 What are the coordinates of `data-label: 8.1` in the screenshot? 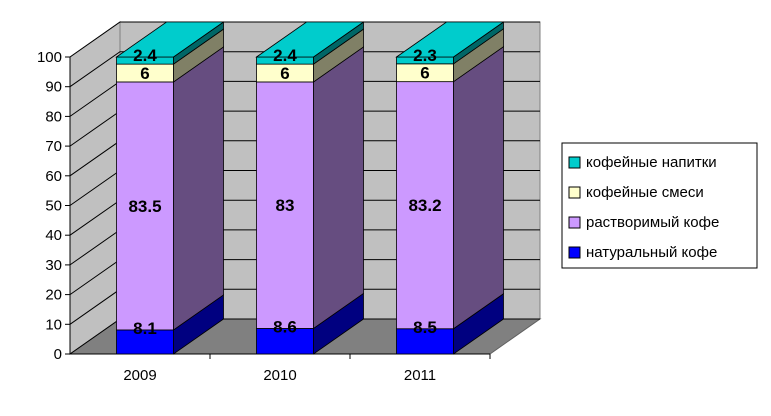 It's located at (145, 328).